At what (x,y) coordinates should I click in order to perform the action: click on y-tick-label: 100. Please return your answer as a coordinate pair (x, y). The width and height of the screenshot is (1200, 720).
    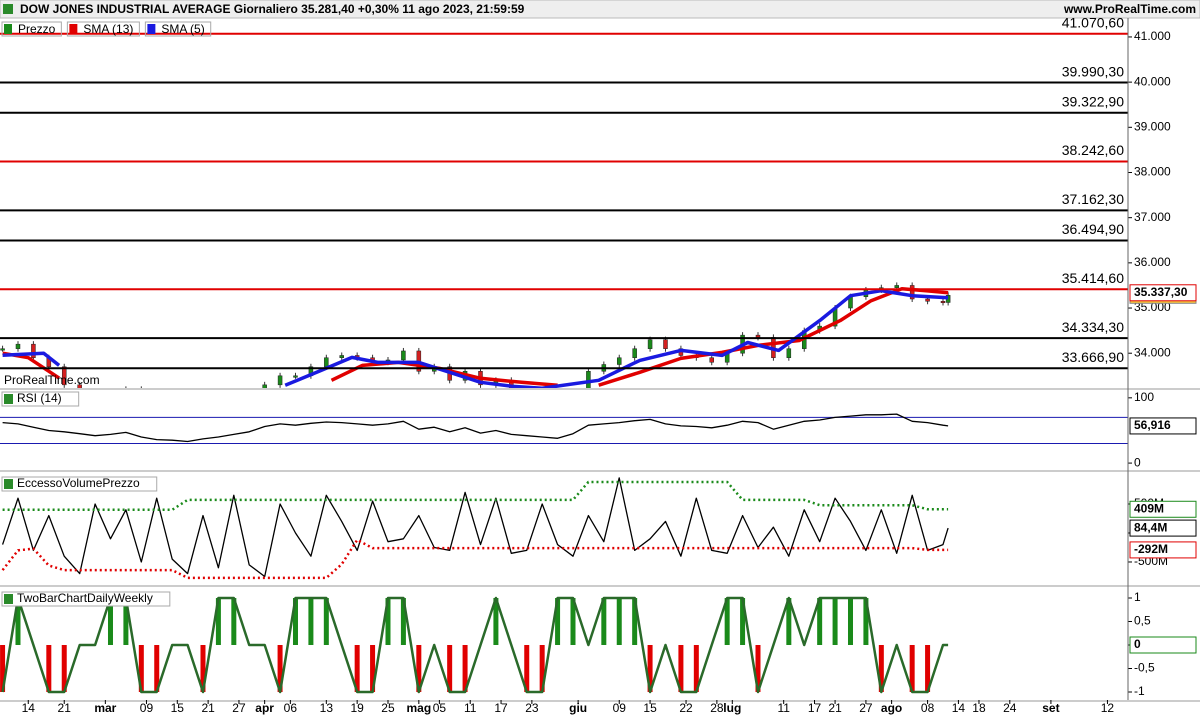
    Looking at the image, I should click on (1144, 397).